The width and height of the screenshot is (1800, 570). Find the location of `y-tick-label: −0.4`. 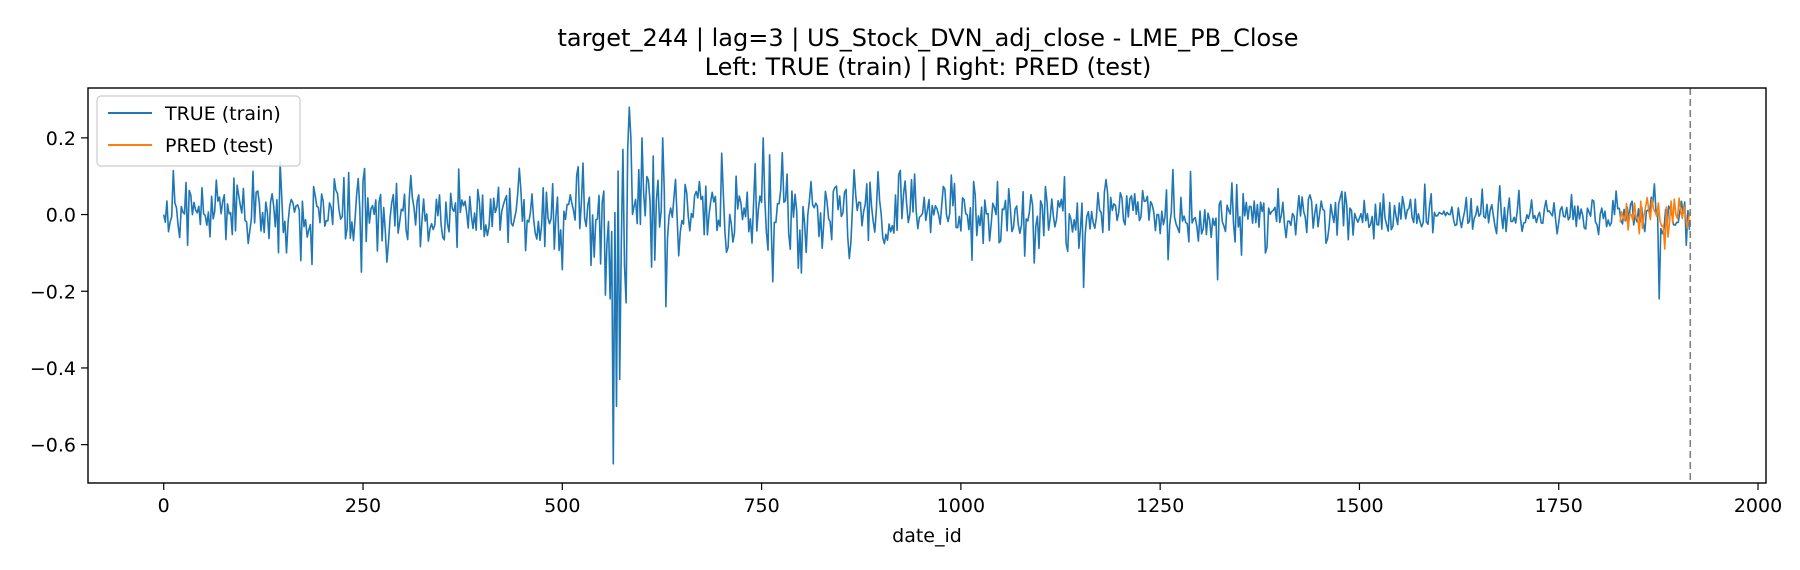

y-tick-label: −0.4 is located at coordinates (53, 369).